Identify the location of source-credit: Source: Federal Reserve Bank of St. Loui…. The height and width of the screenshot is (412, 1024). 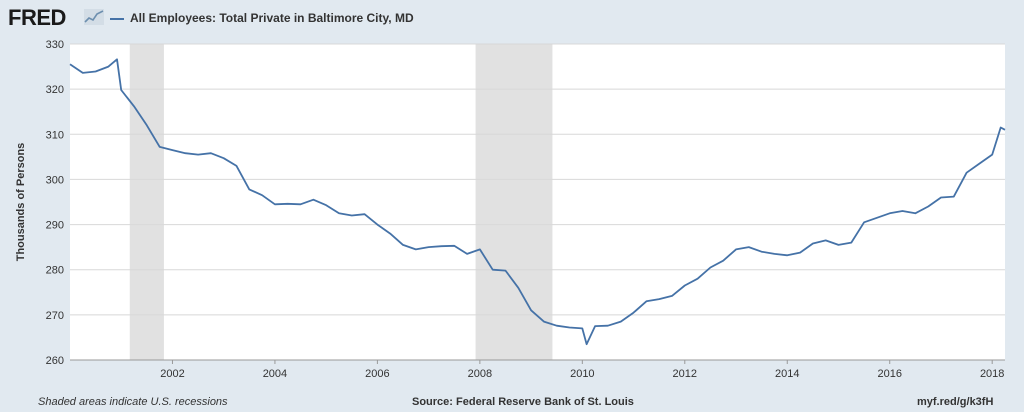
(523, 402).